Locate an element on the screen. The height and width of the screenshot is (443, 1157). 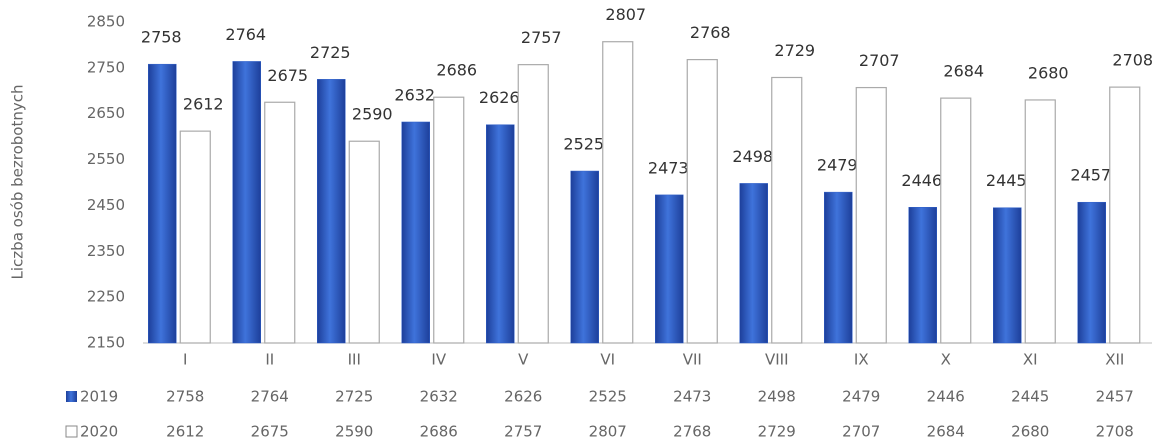
table-cell: 2757 is located at coordinates (523, 432).